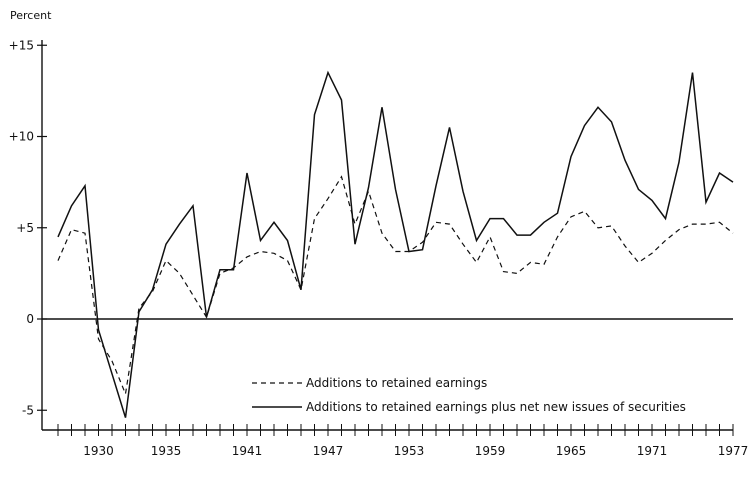 This screenshot has width=749, height=477. I want to click on y-tick-label: 0, so click(30, 319).